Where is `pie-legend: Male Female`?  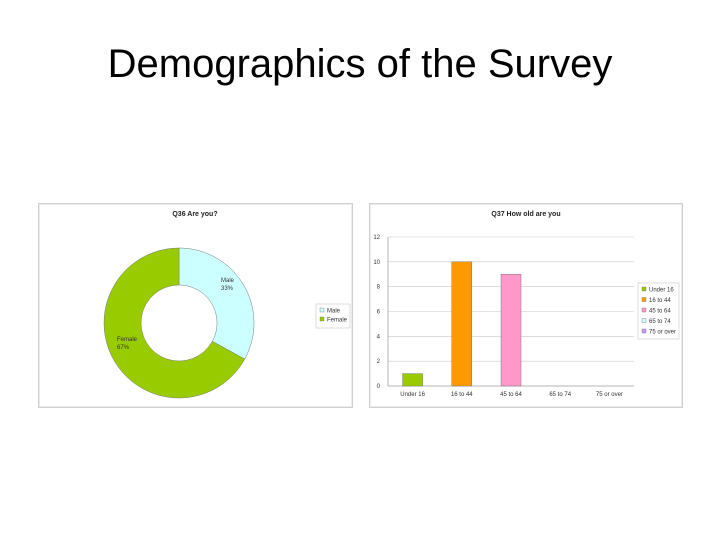 pie-legend: Male Female is located at coordinates (333, 316).